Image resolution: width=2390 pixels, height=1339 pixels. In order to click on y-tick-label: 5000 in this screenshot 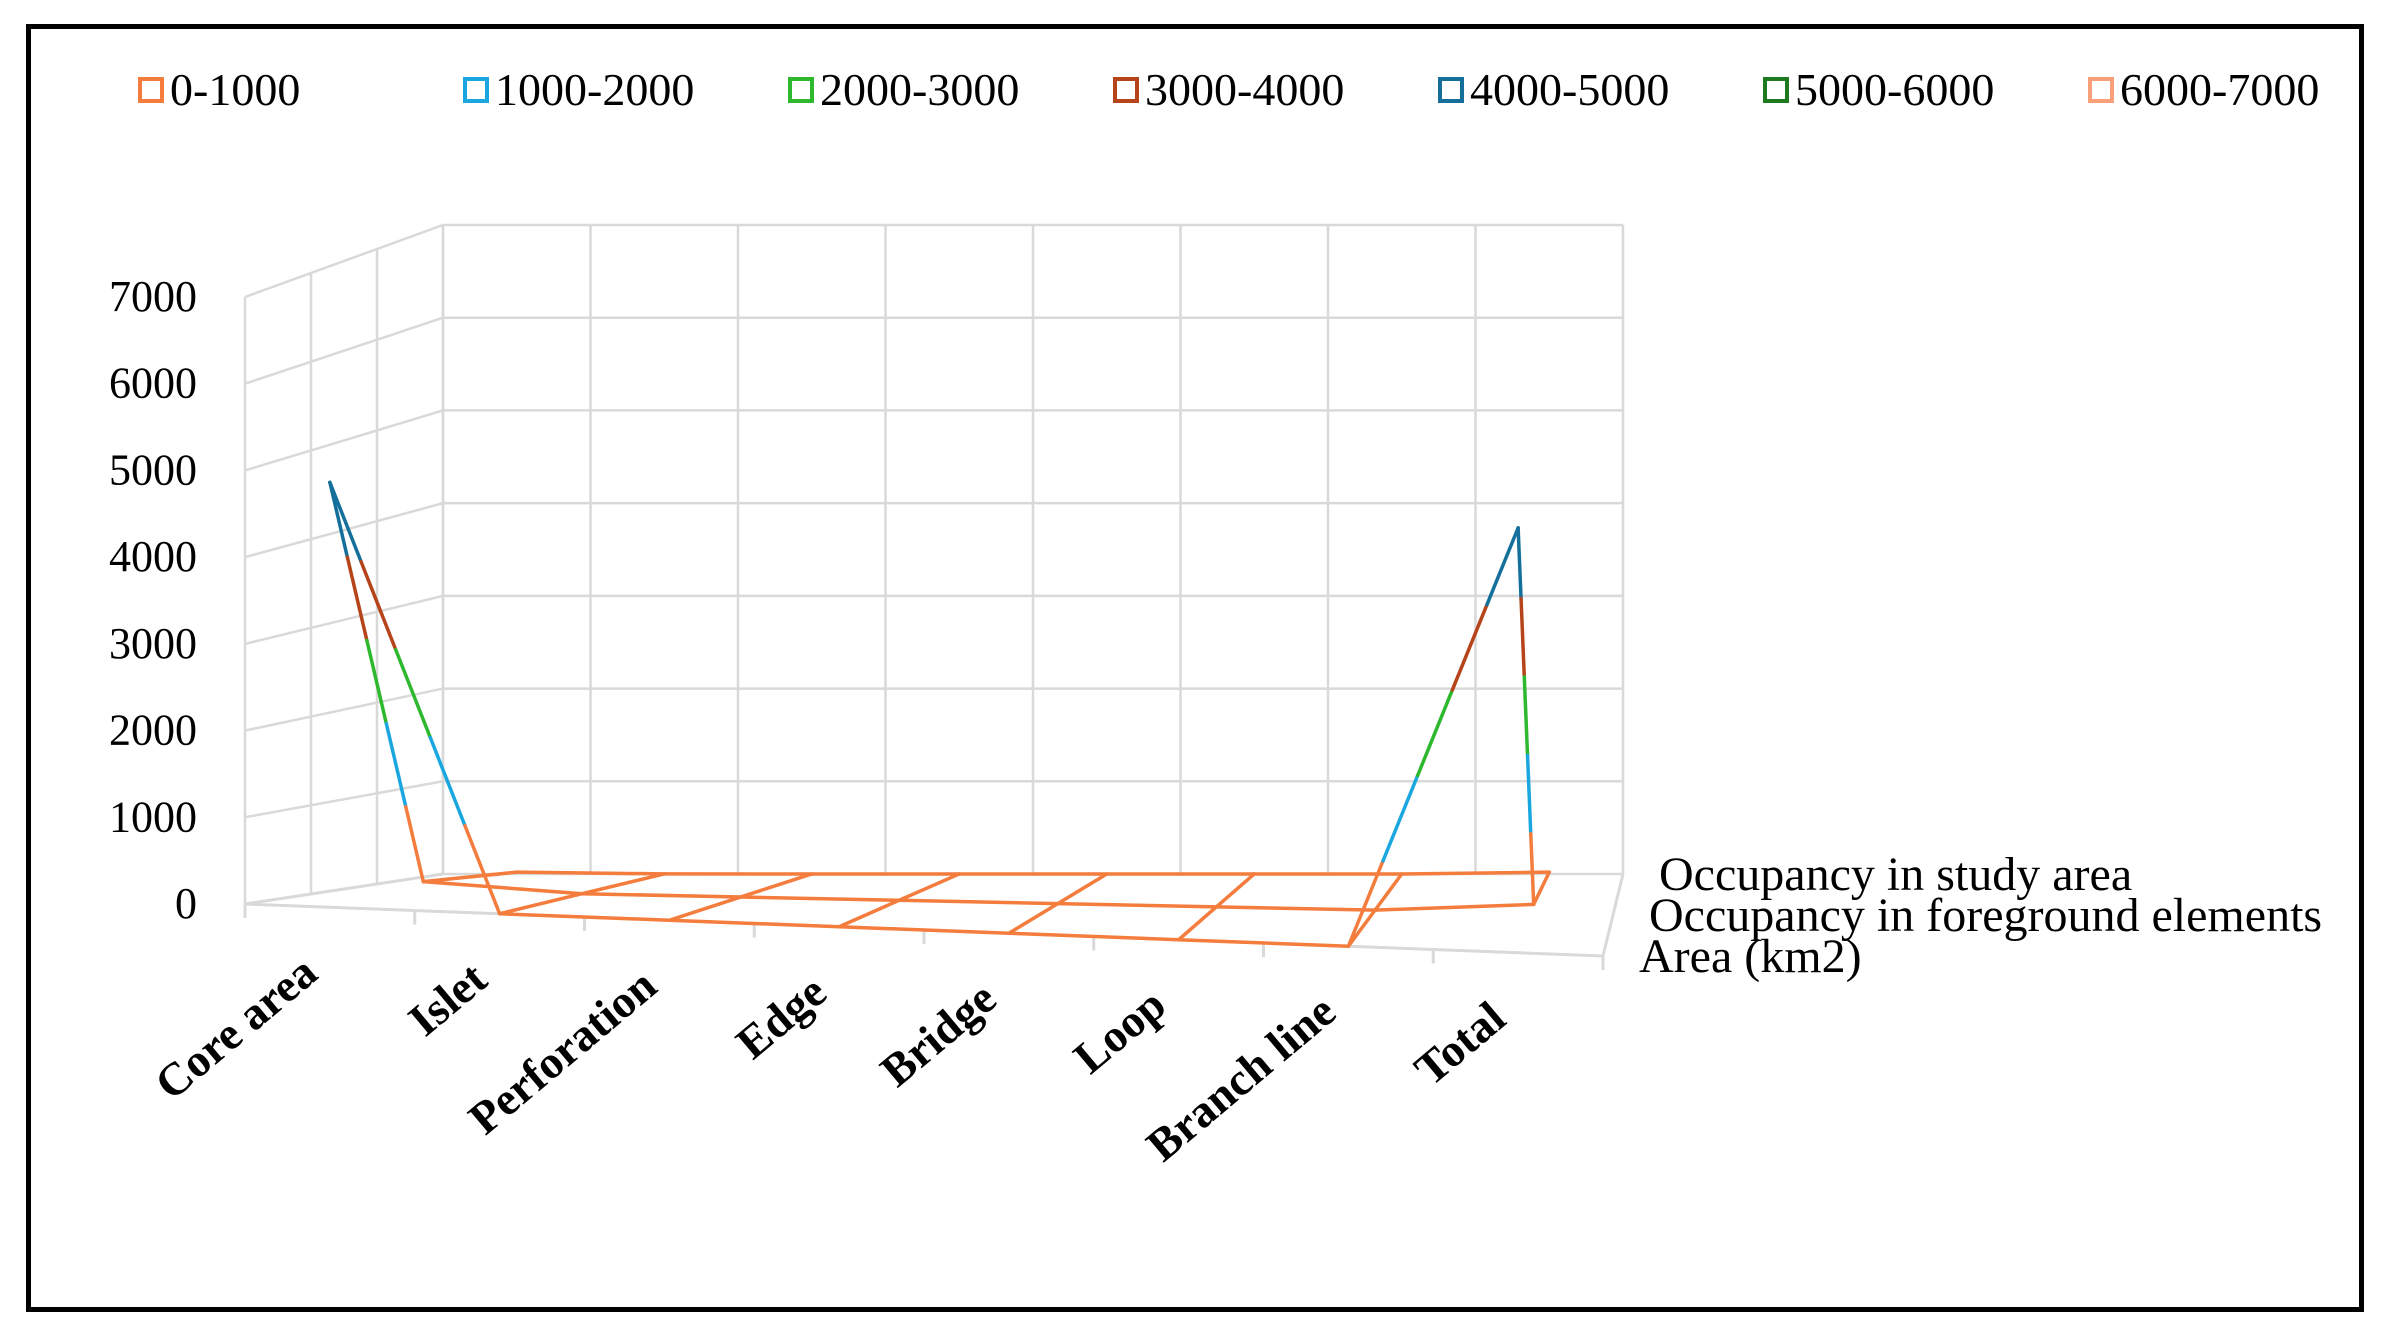, I will do `click(153, 469)`.